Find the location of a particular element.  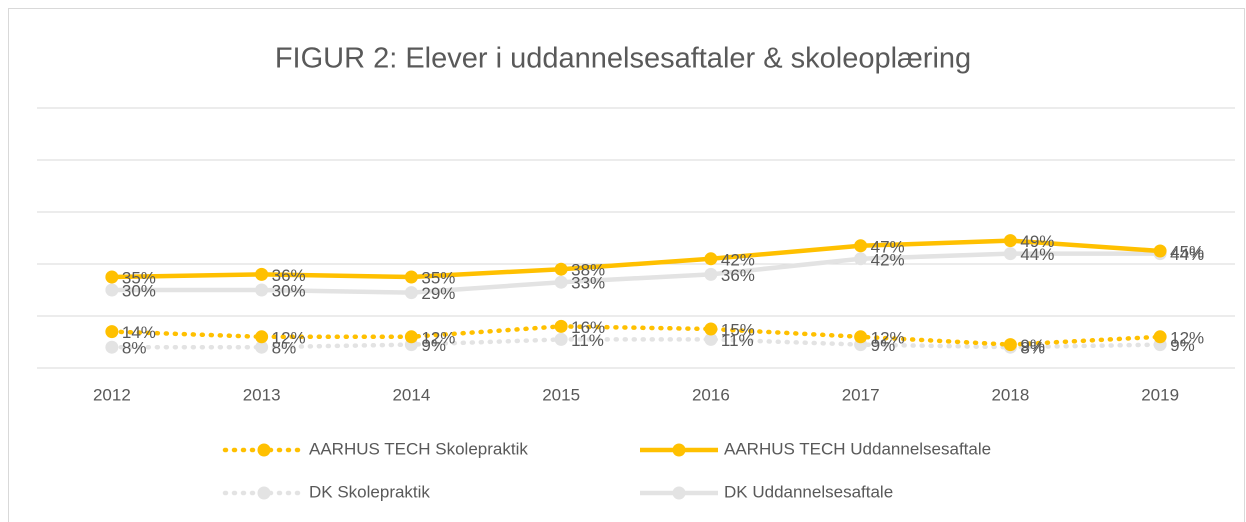

data-label: 14% is located at coordinates (139, 332).